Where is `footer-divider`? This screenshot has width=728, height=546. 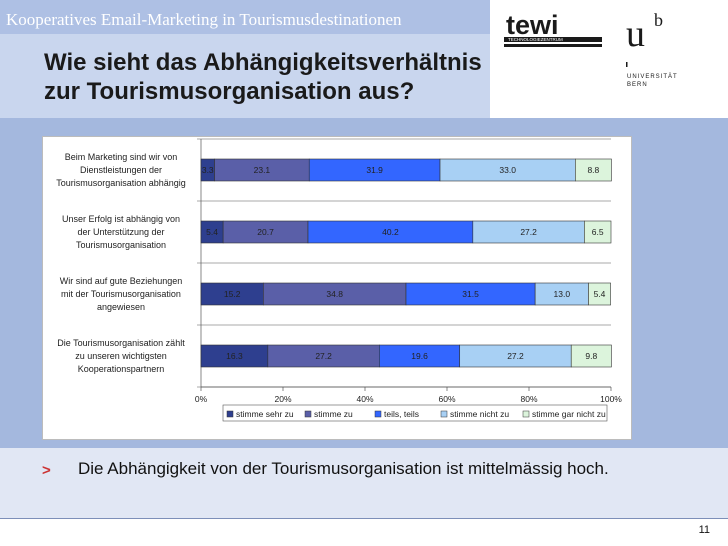 footer-divider is located at coordinates (364, 518).